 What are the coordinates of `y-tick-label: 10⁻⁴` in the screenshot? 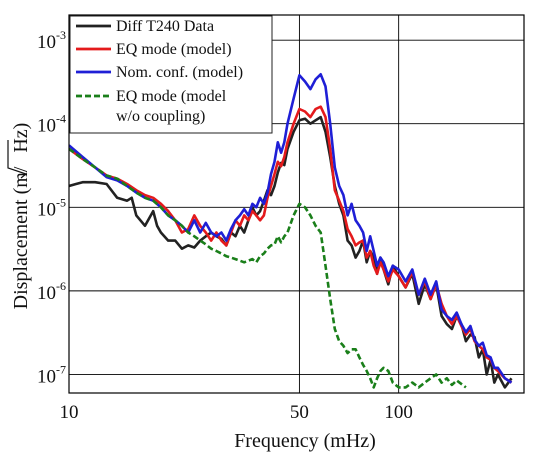 It's located at (51, 124).